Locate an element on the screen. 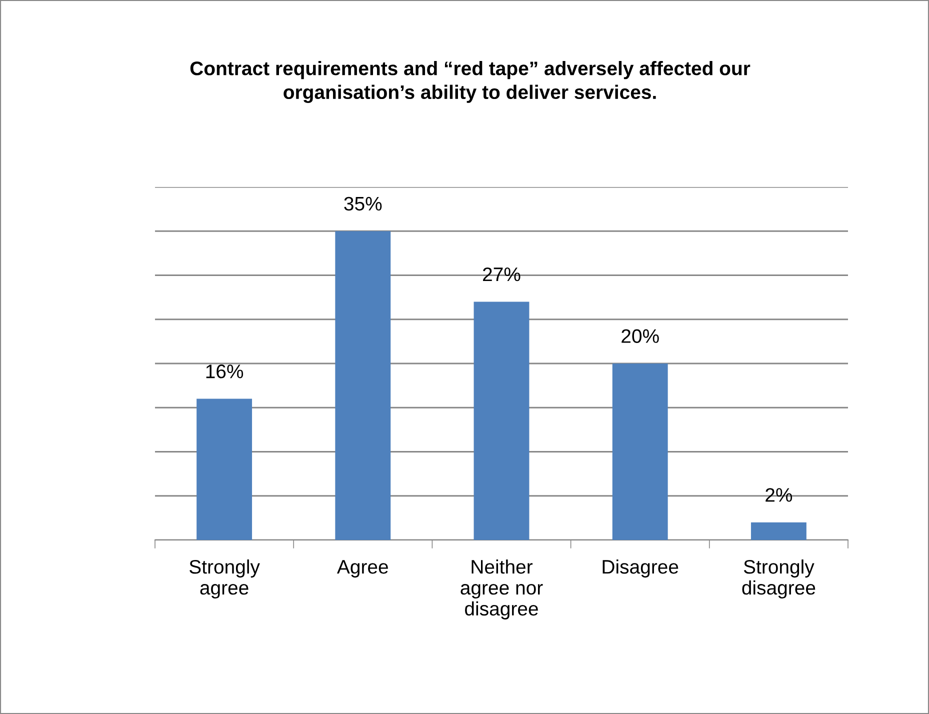 The image size is (929, 714). data-label: 27% is located at coordinates (501, 274).